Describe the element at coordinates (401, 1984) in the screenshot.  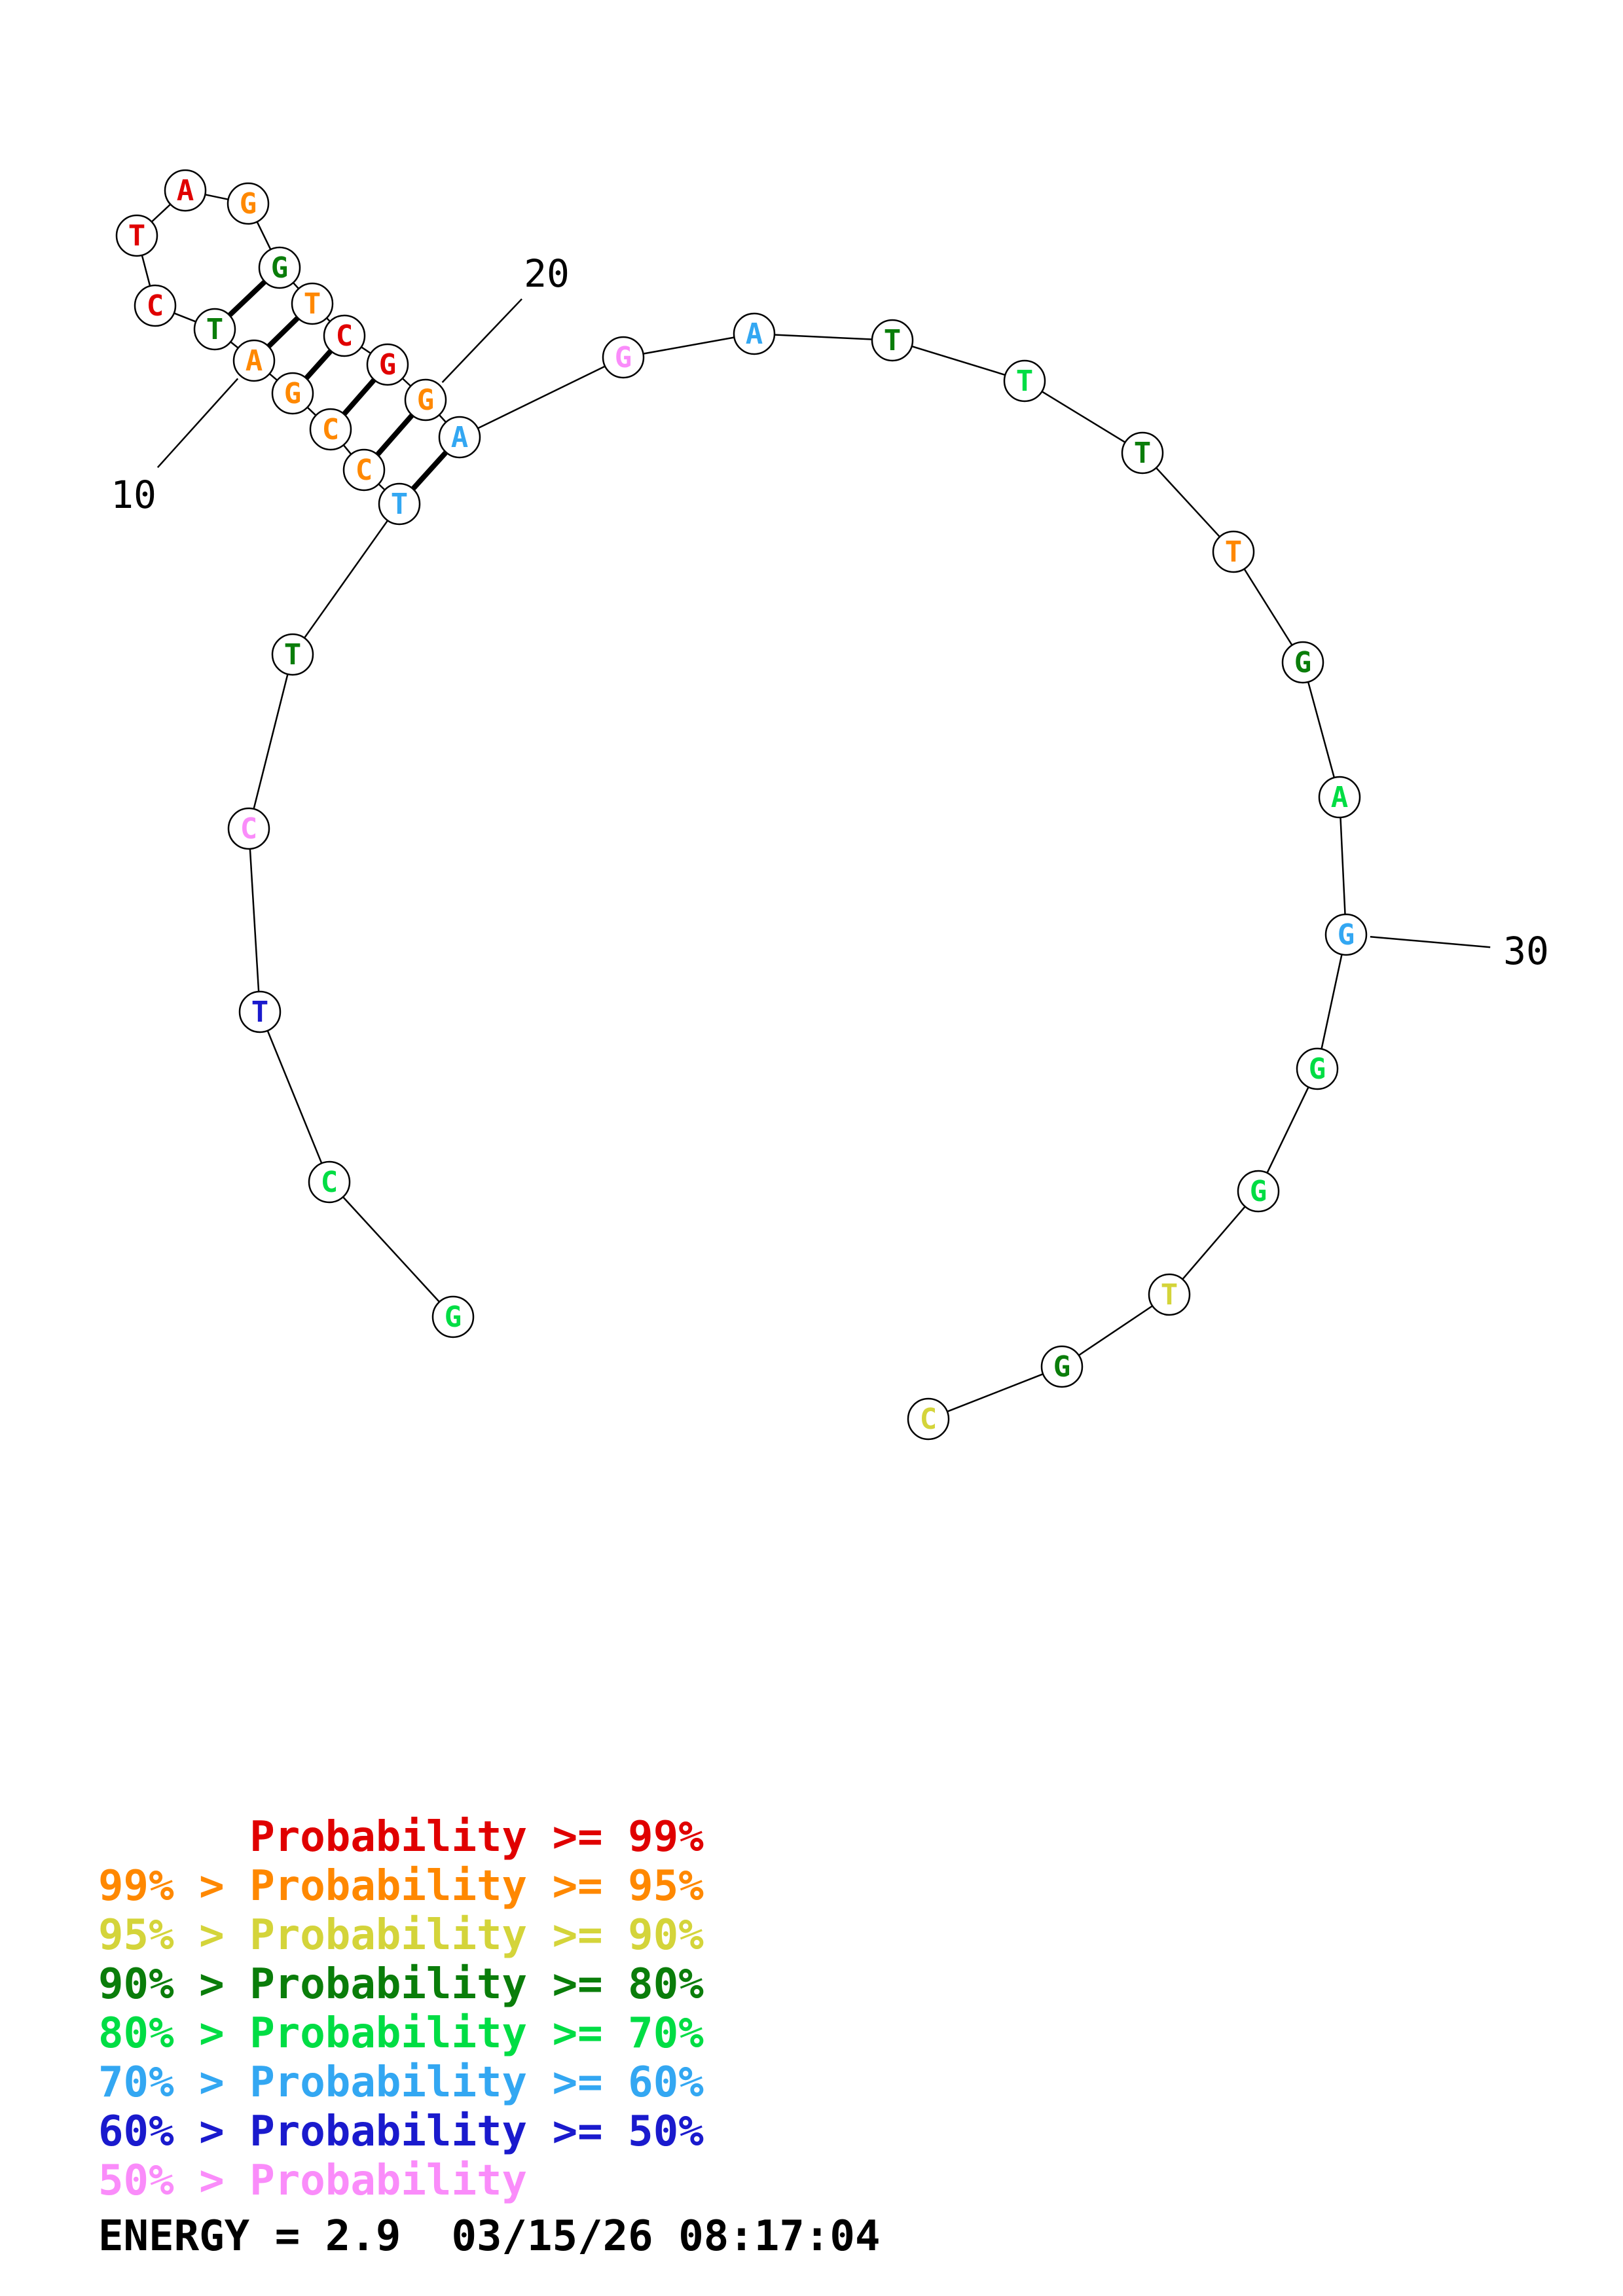
I see `legend-item: 90% > Probability >= 80%` at that location.